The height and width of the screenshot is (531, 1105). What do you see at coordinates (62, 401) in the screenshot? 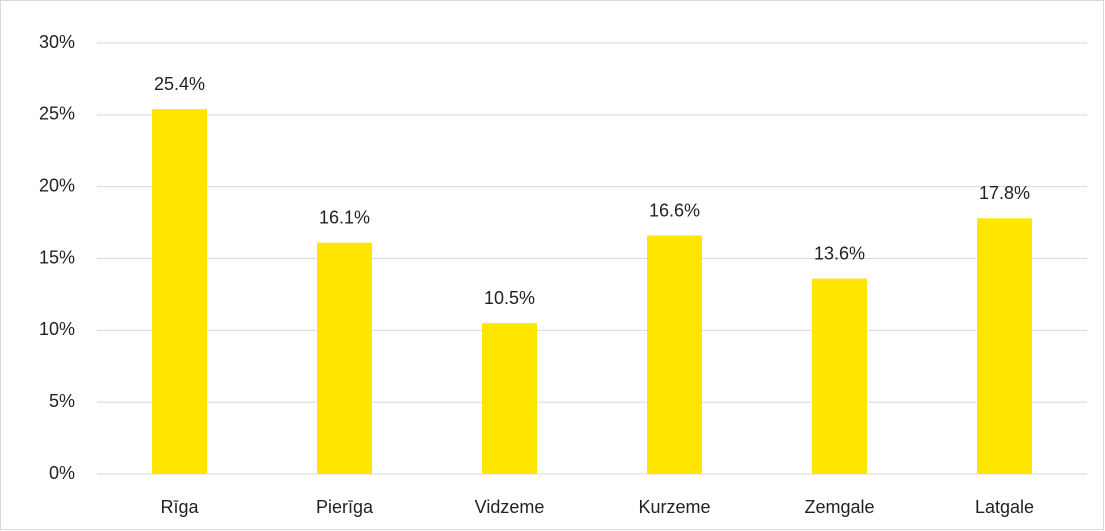
I see `y-tick-label: 5%` at bounding box center [62, 401].